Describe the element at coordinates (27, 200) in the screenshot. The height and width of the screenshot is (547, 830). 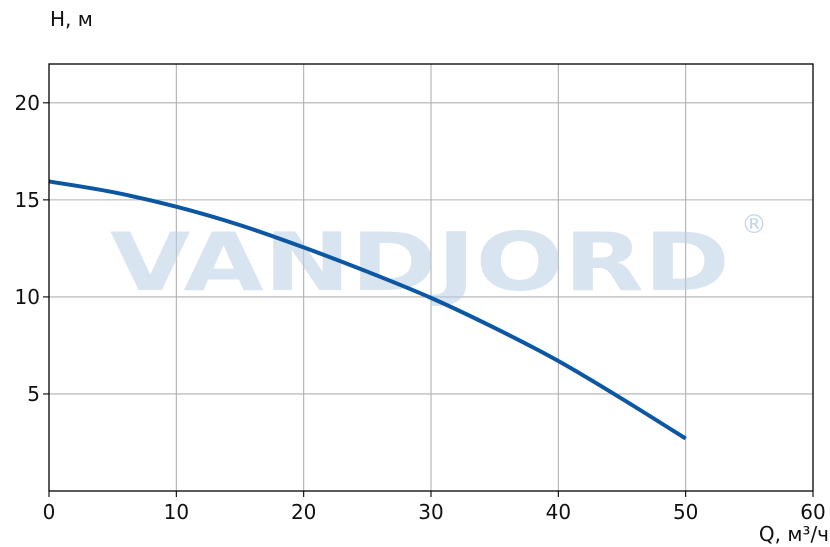
I see `y-tick-label: 15` at that location.